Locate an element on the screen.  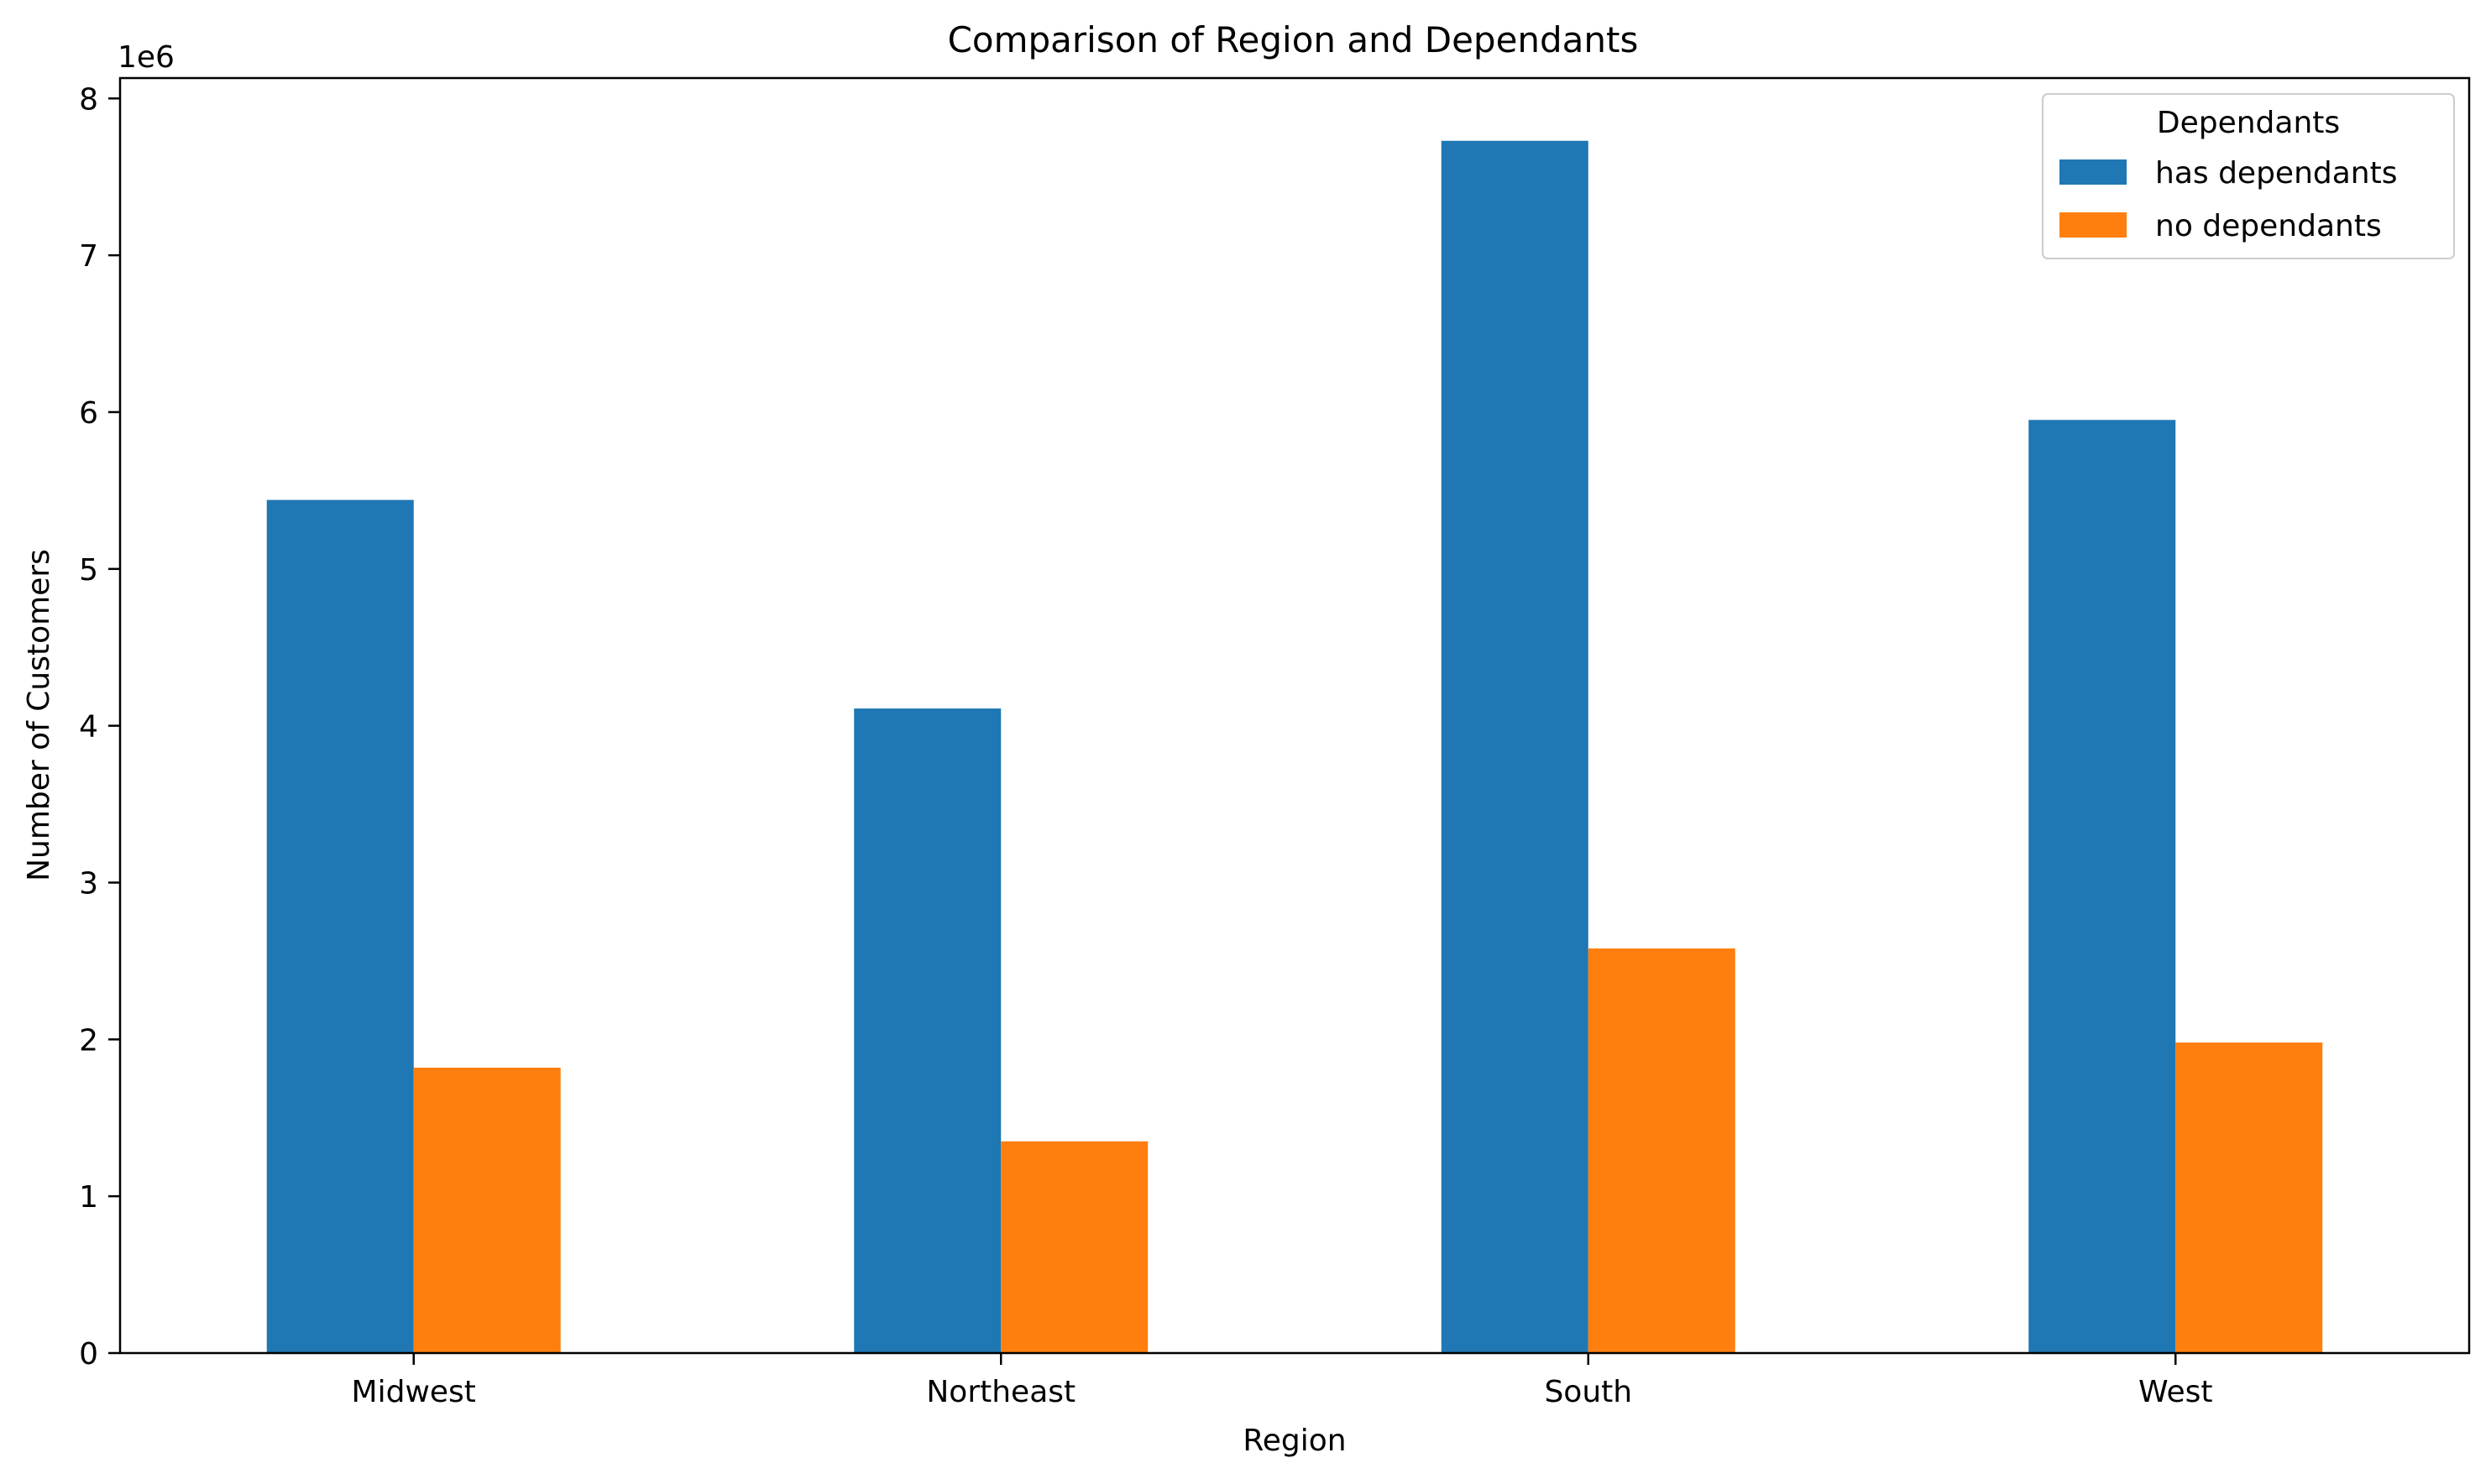
legend-frame is located at coordinates (2249, 176).